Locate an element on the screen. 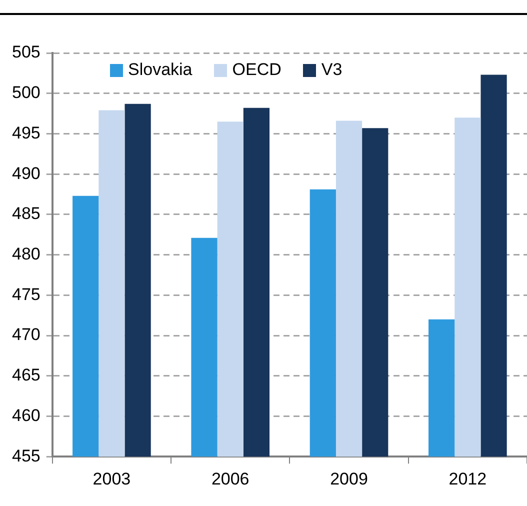 This screenshot has width=527, height=506. y-tick-label: 505 is located at coordinates (26, 52).